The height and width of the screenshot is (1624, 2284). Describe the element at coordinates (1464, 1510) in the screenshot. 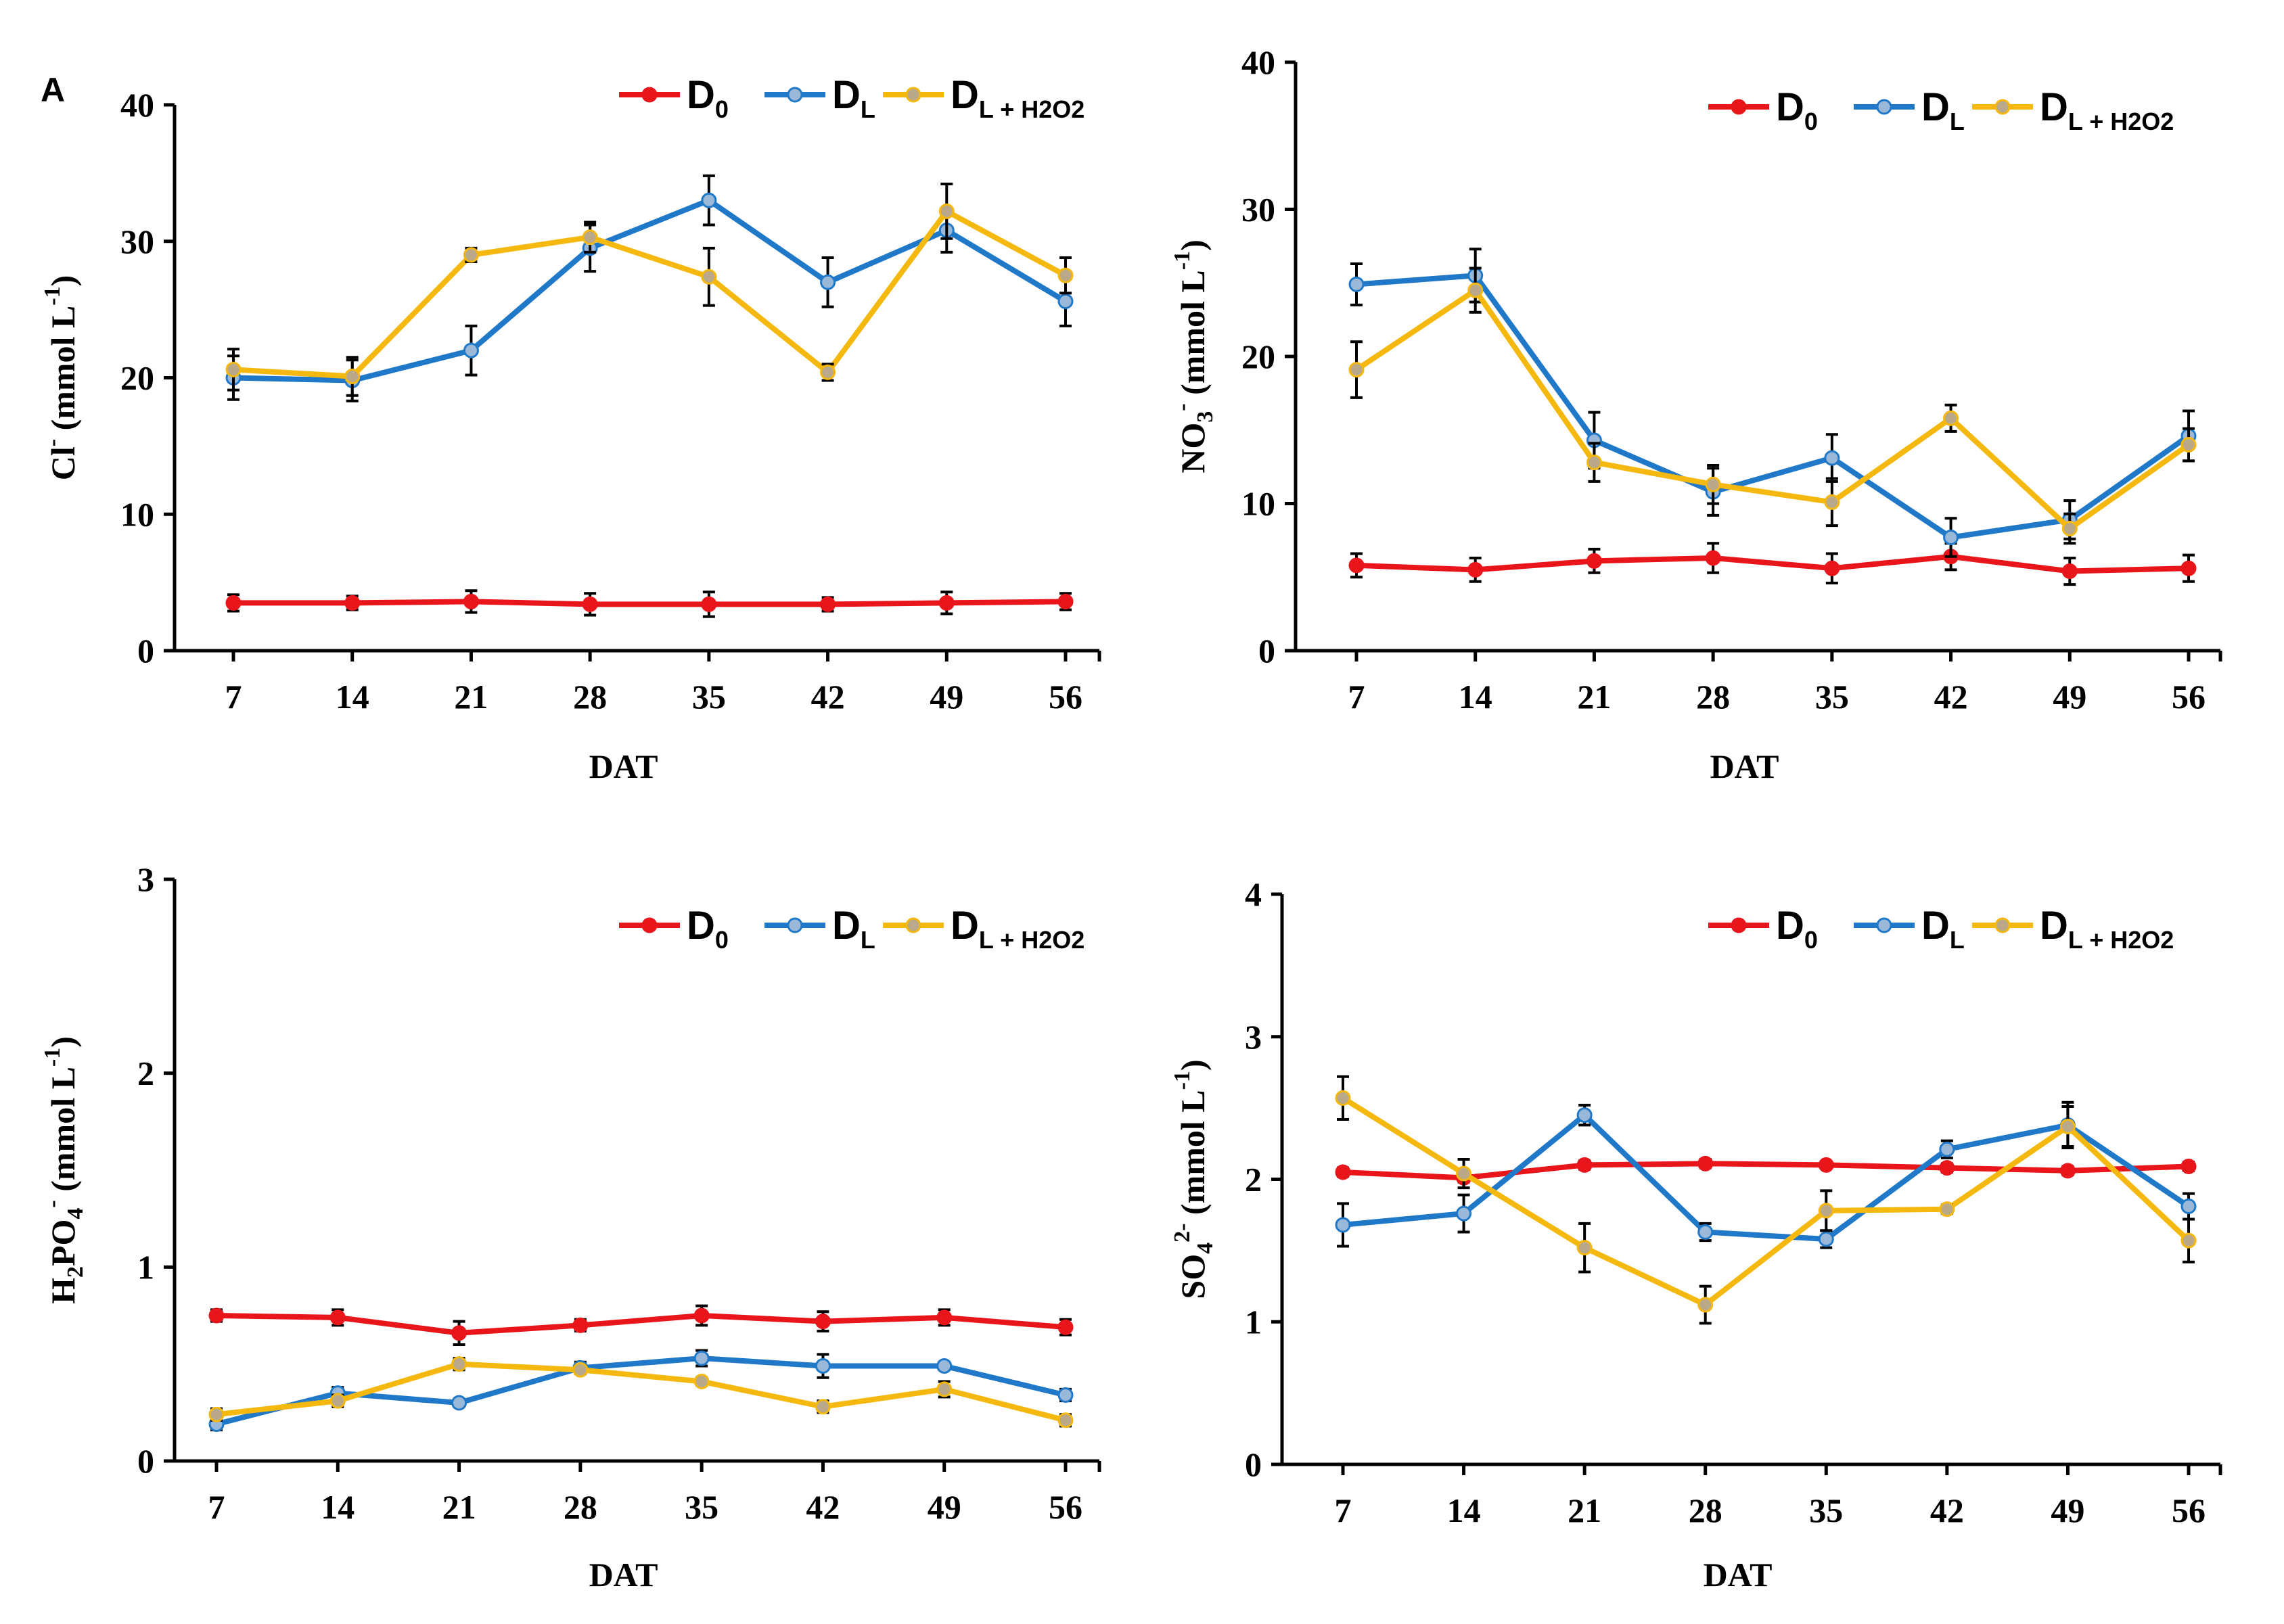

I see `x-tick-label: 14` at that location.